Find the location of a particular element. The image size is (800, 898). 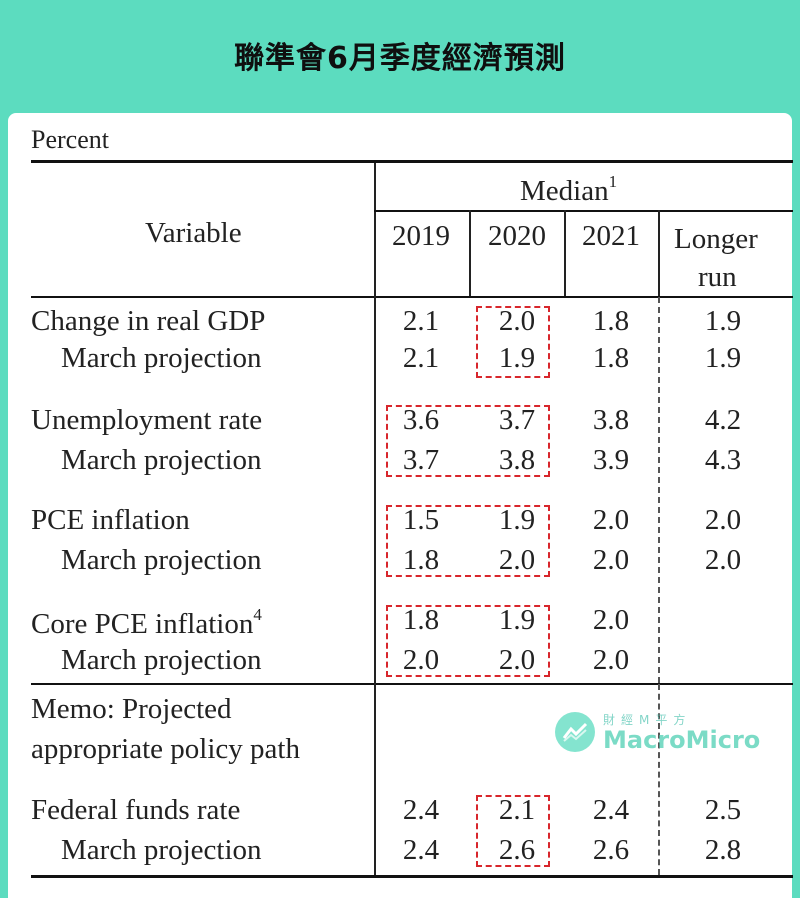

year-header: 2021 is located at coordinates (611, 236).